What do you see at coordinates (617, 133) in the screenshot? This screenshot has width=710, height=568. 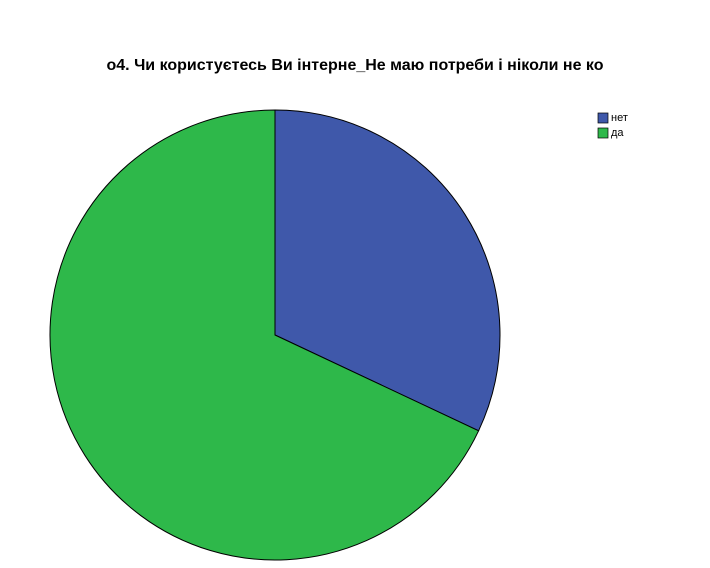 I see `legend-label: да` at bounding box center [617, 133].